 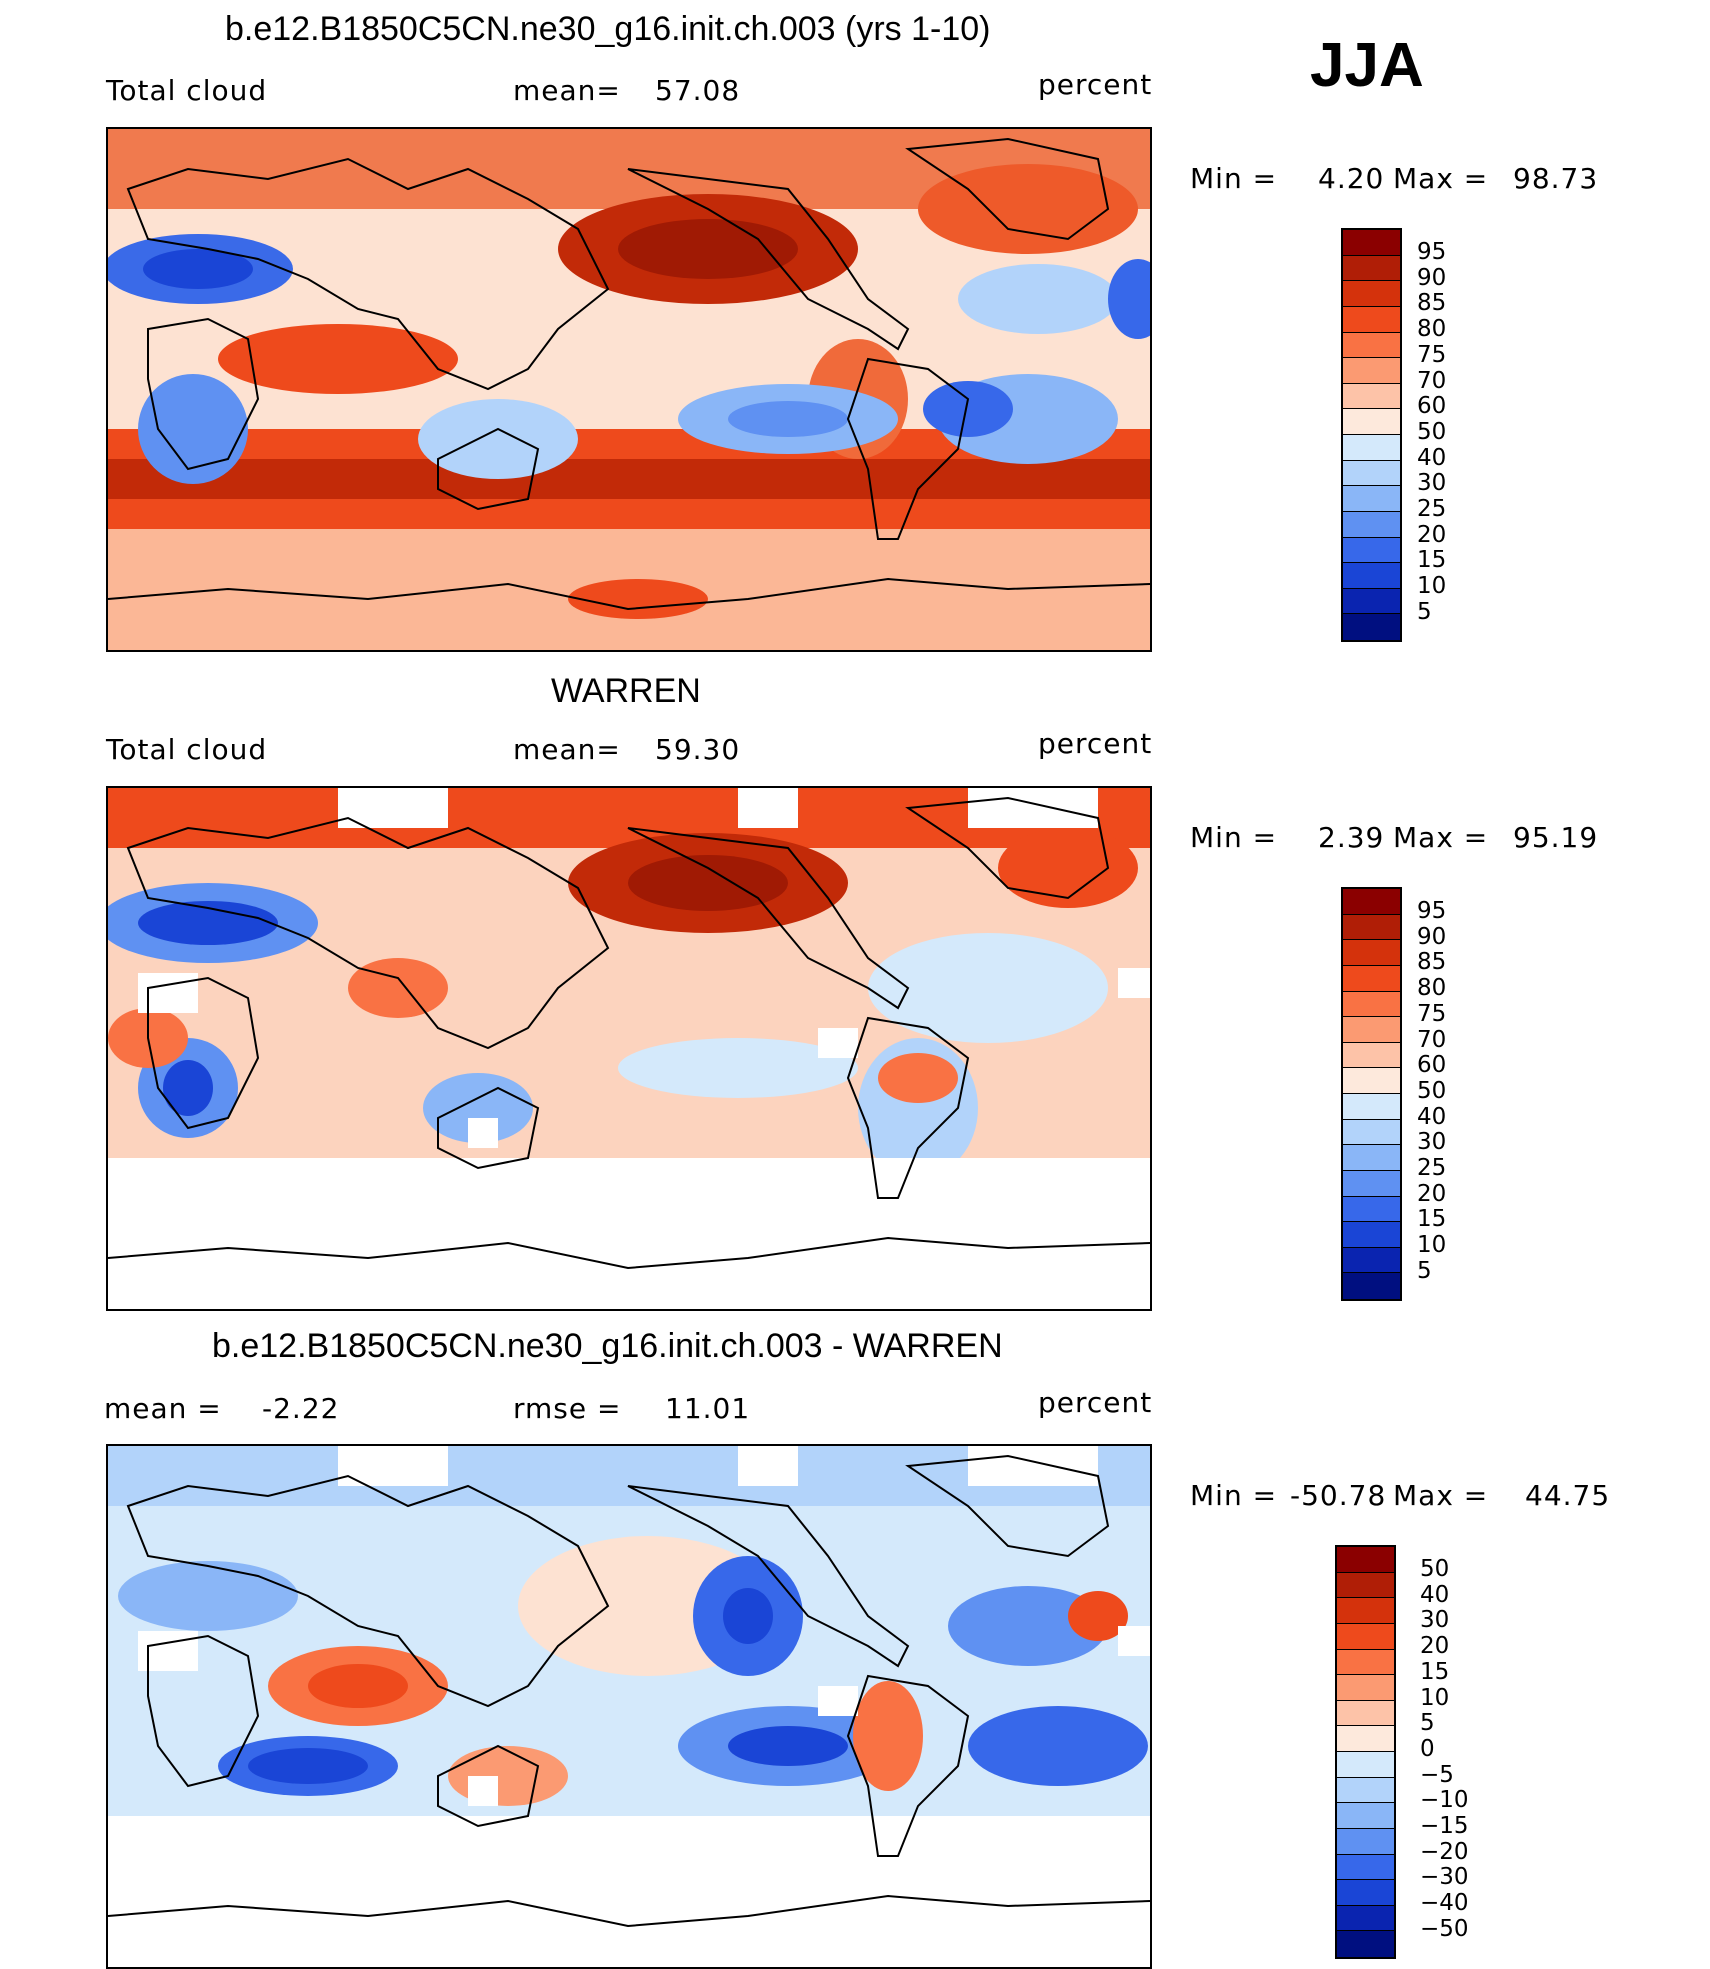 I want to click on colorbar-level-label: 40, so click(x=1435, y=1594).